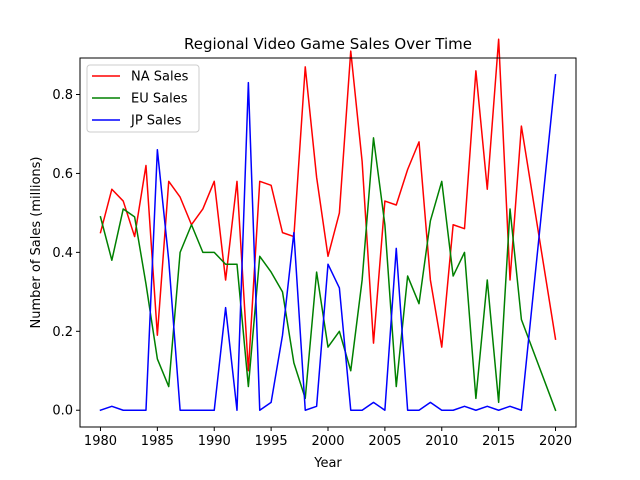 The height and width of the screenshot is (480, 640). Describe the element at coordinates (157, 441) in the screenshot. I see `x-tick-label: 1985` at that location.